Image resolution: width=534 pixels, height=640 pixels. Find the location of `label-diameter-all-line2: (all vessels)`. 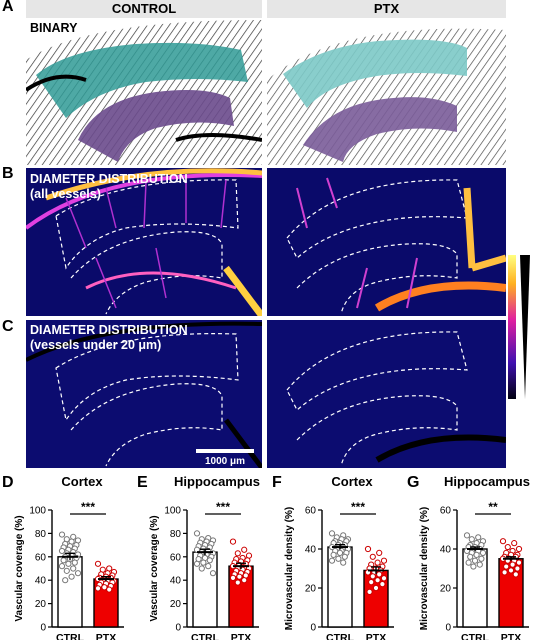

label-diameter-all-line2: (all vessels) is located at coordinates (65, 194).